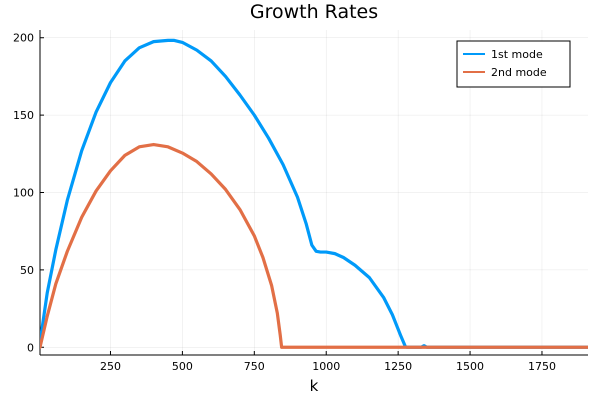 The width and height of the screenshot is (600, 400). I want to click on legend-box, so click(513, 64).